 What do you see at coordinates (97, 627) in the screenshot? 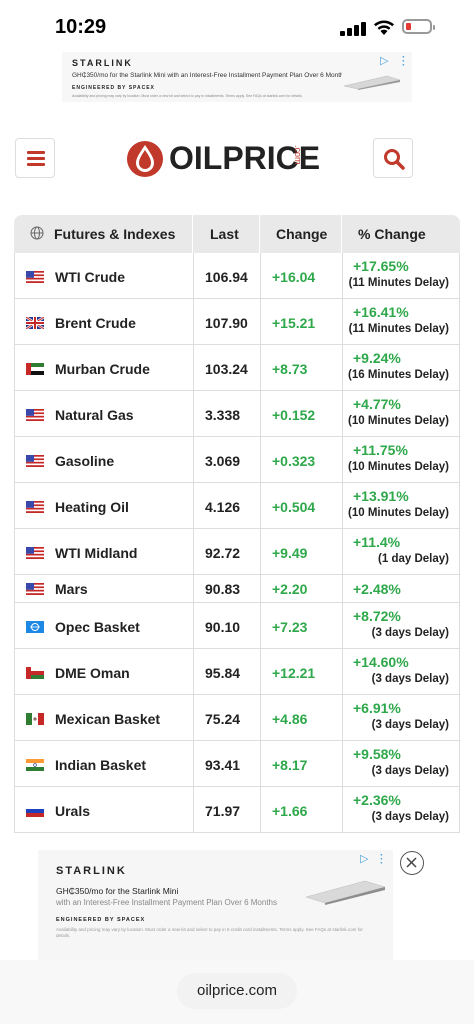
I see `commodity-name: Opec Basket` at bounding box center [97, 627].